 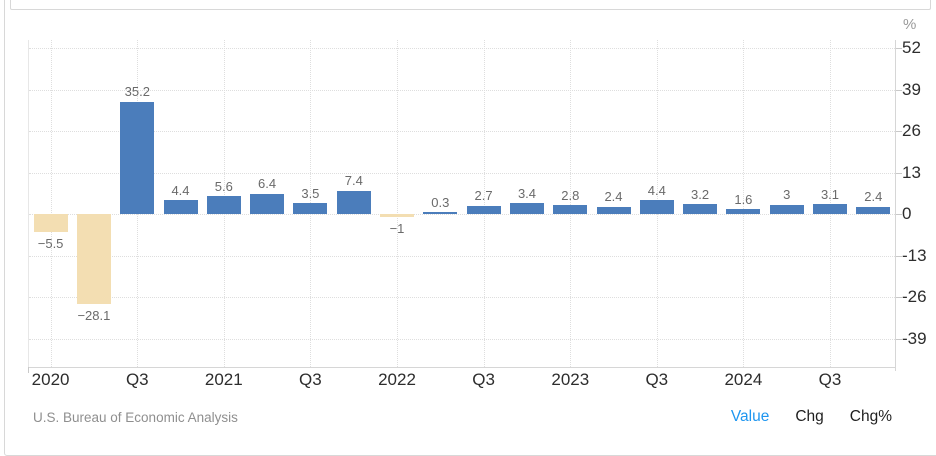 I want to click on bar-value-label: 7.4, so click(x=353, y=181).